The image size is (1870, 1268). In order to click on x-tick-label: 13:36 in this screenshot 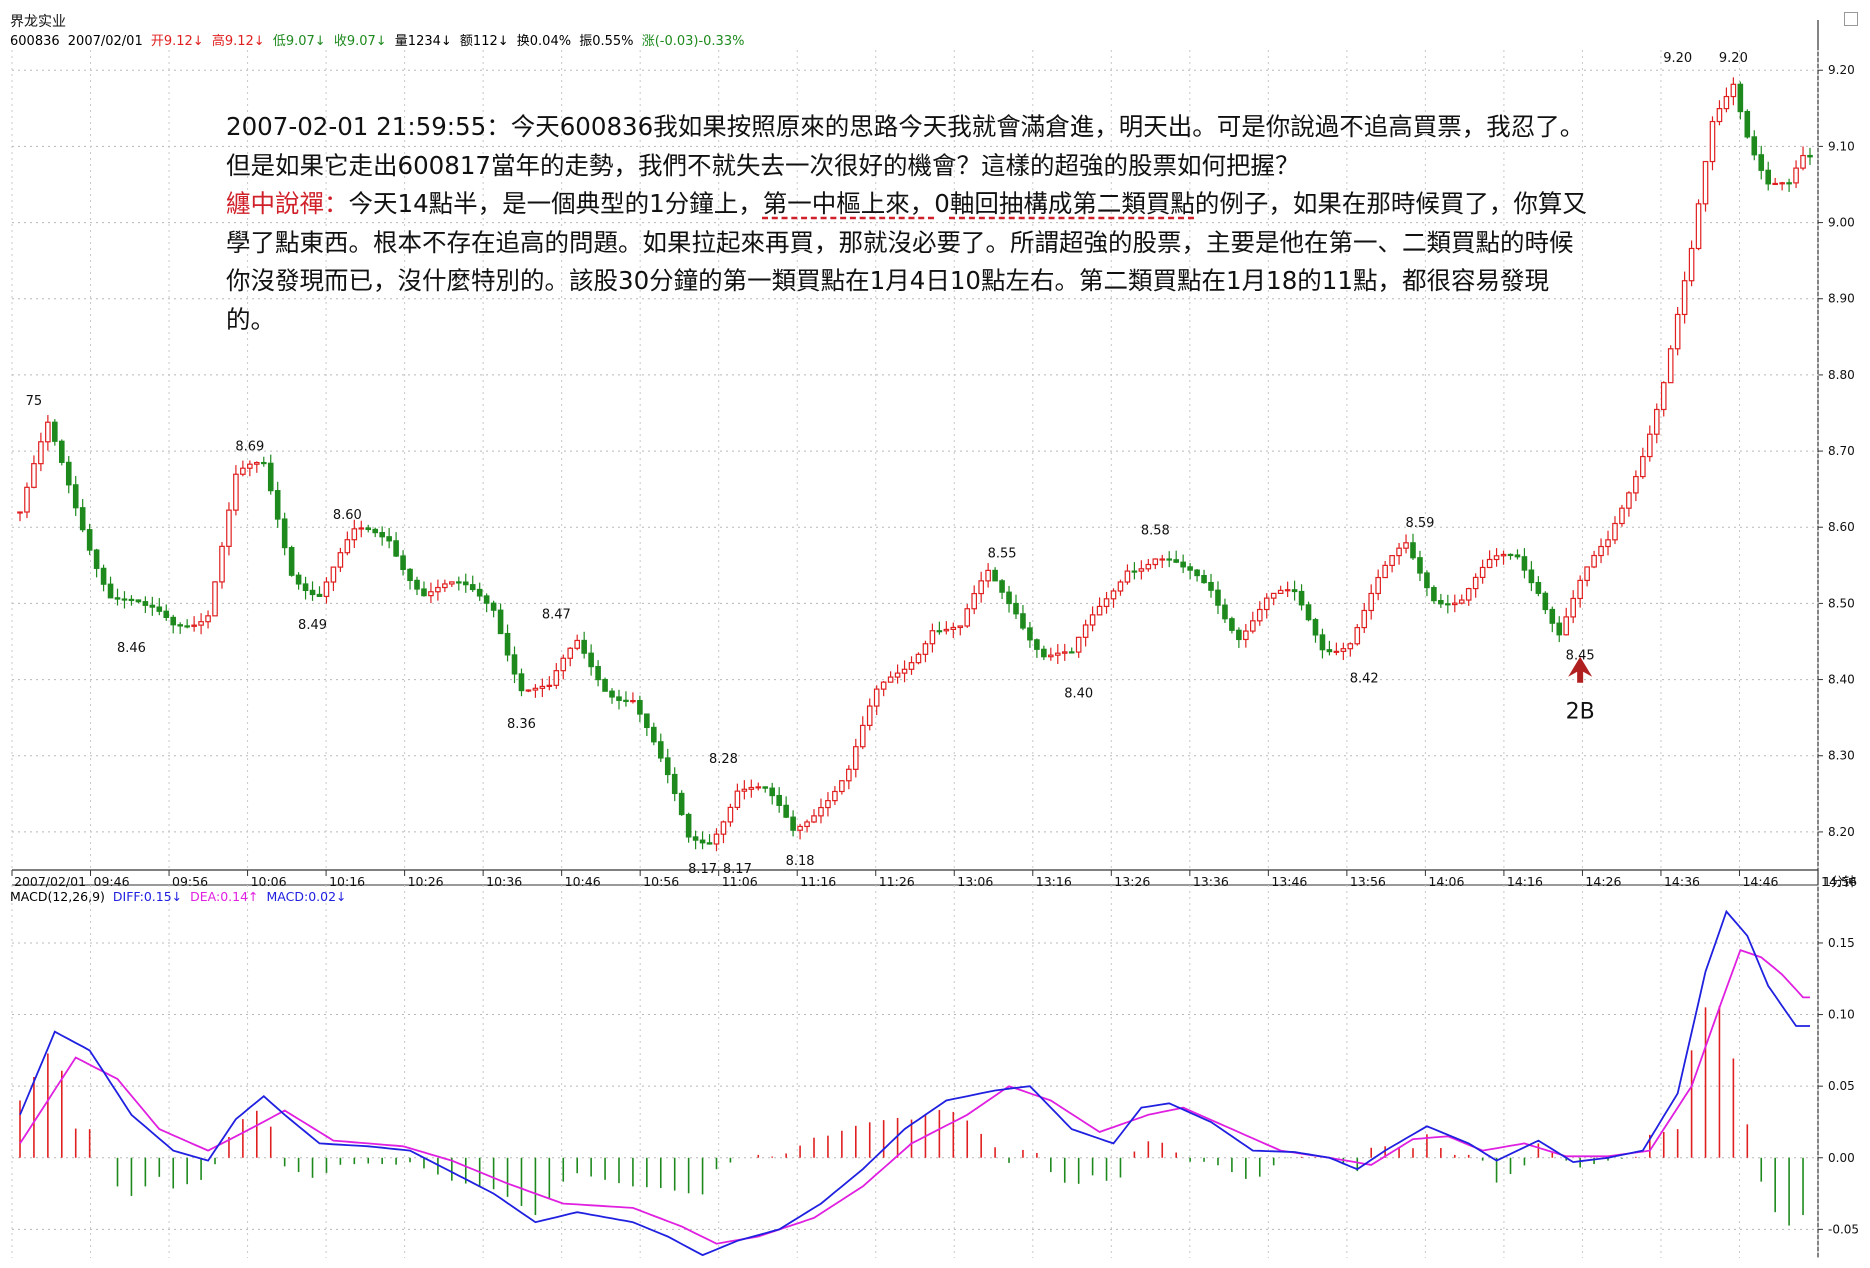, I will do `click(1211, 881)`.